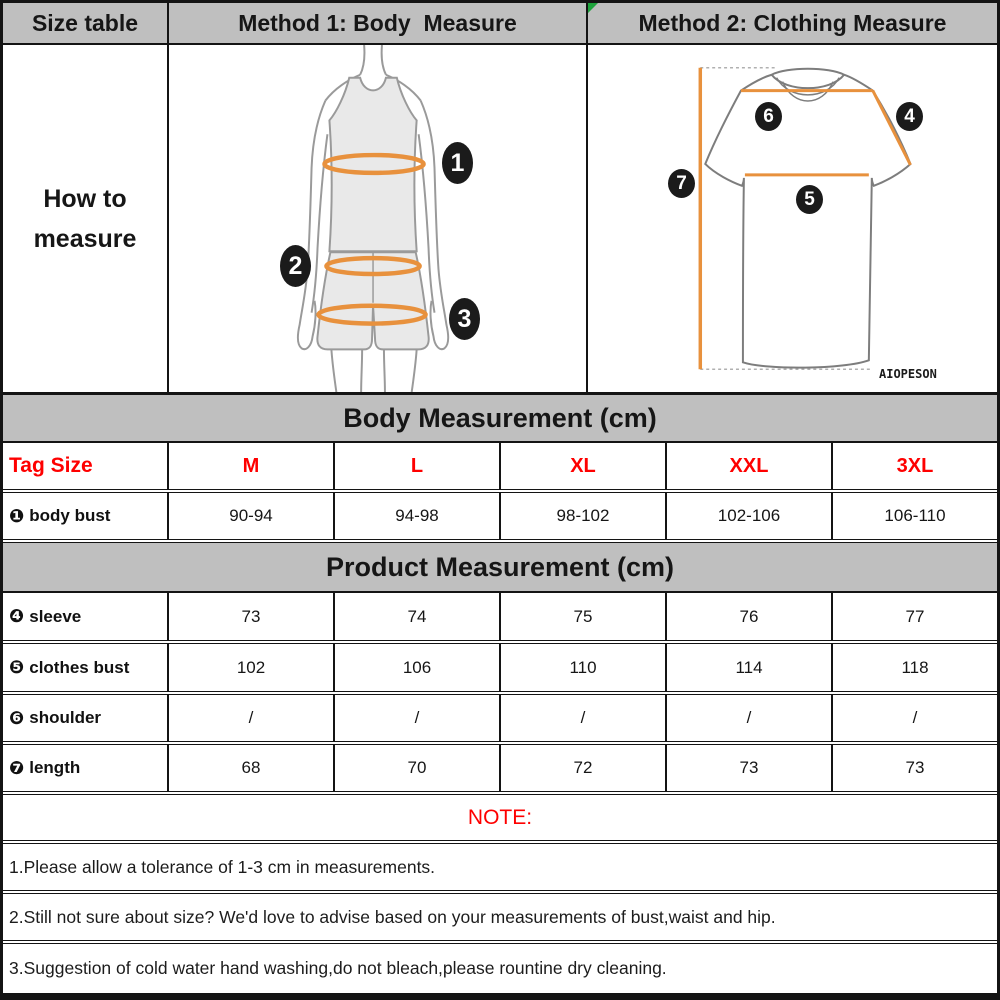 This screenshot has height=1000, width=1000. What do you see at coordinates (373, 218) in the screenshot?
I see `body-figure-illustration` at bounding box center [373, 218].